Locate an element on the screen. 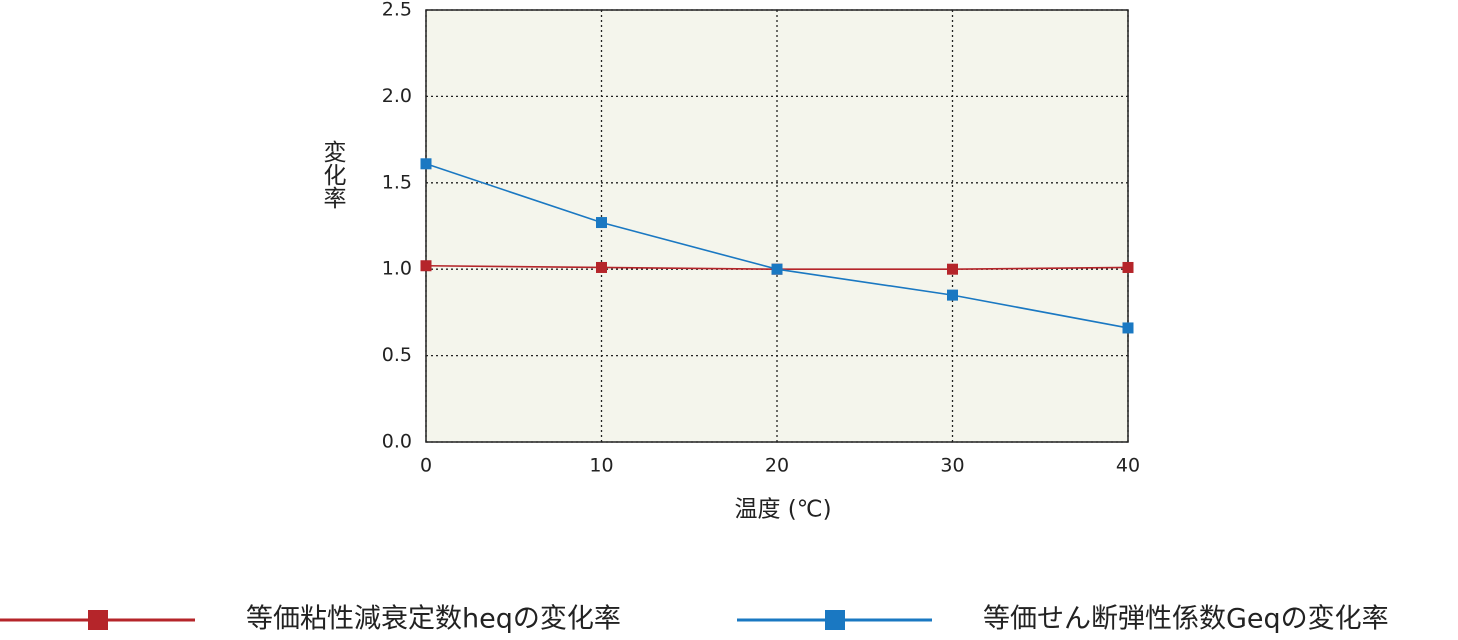 Image resolution: width=1458 pixels, height=640 pixels. x-axis-title: 温度 (℃) is located at coordinates (782, 510).